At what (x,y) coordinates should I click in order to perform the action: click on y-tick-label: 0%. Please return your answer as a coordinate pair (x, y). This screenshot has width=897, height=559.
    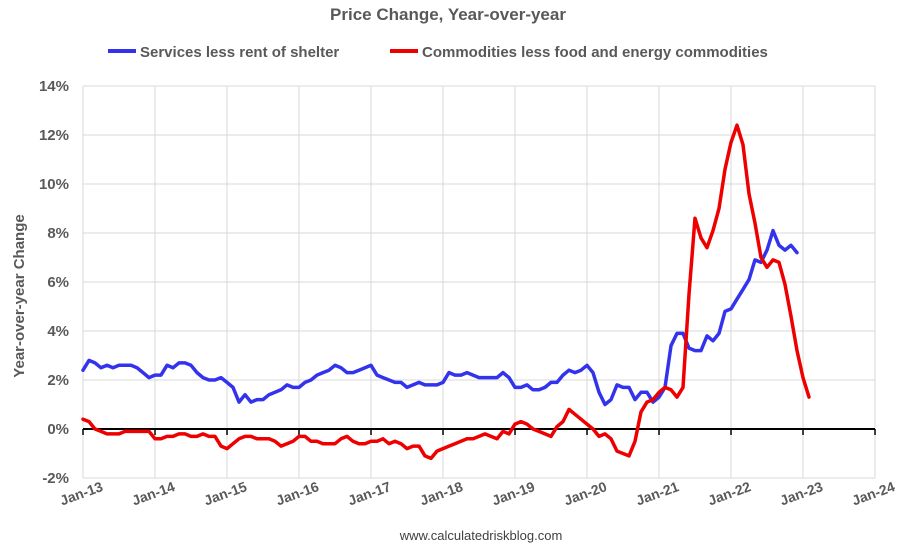
    Looking at the image, I should click on (58, 429).